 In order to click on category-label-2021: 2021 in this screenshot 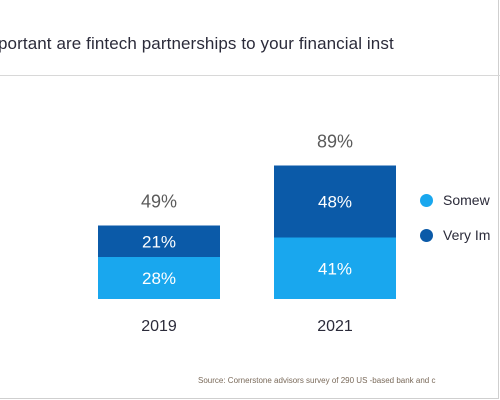, I will do `click(335, 326)`.